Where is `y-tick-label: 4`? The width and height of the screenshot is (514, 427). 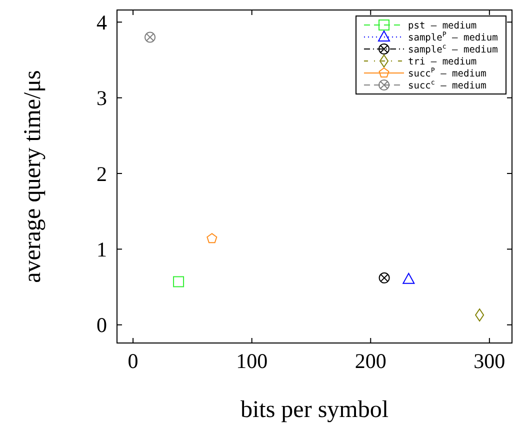 y-tick-label: 4 is located at coordinates (102, 22).